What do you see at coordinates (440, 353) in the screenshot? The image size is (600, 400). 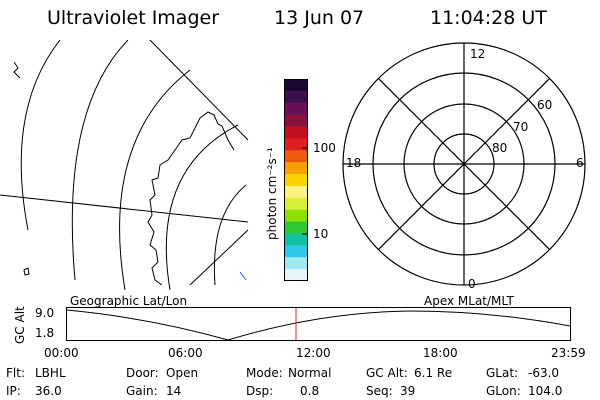 I see `timeline-x-tick-1800: 18:00` at bounding box center [440, 353].